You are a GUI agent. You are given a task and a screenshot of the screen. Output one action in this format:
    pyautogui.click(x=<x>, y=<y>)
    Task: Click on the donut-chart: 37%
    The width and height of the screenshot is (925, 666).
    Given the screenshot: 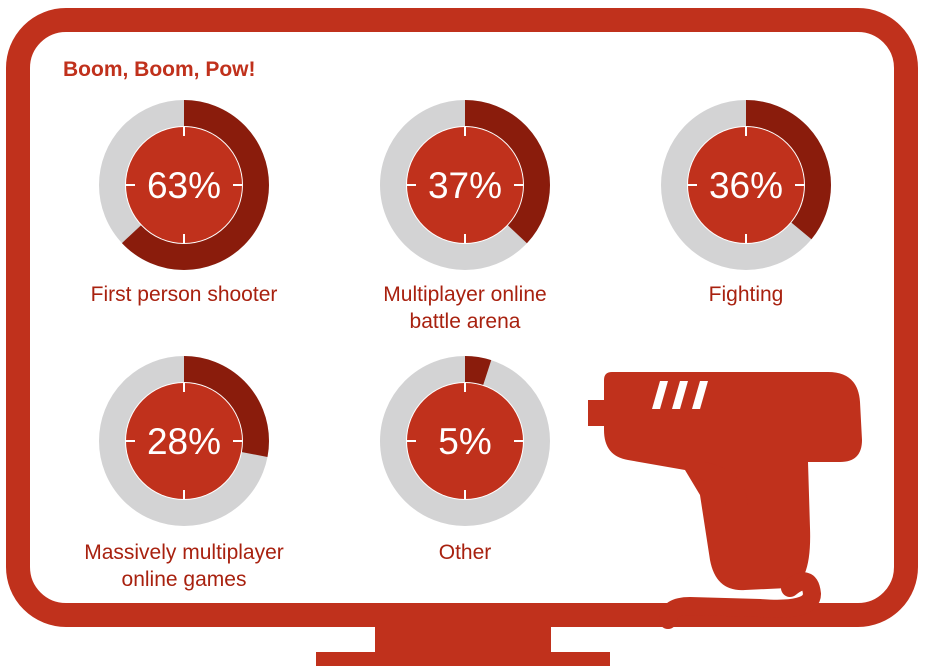 What is the action you would take?
    pyautogui.click(x=465, y=185)
    